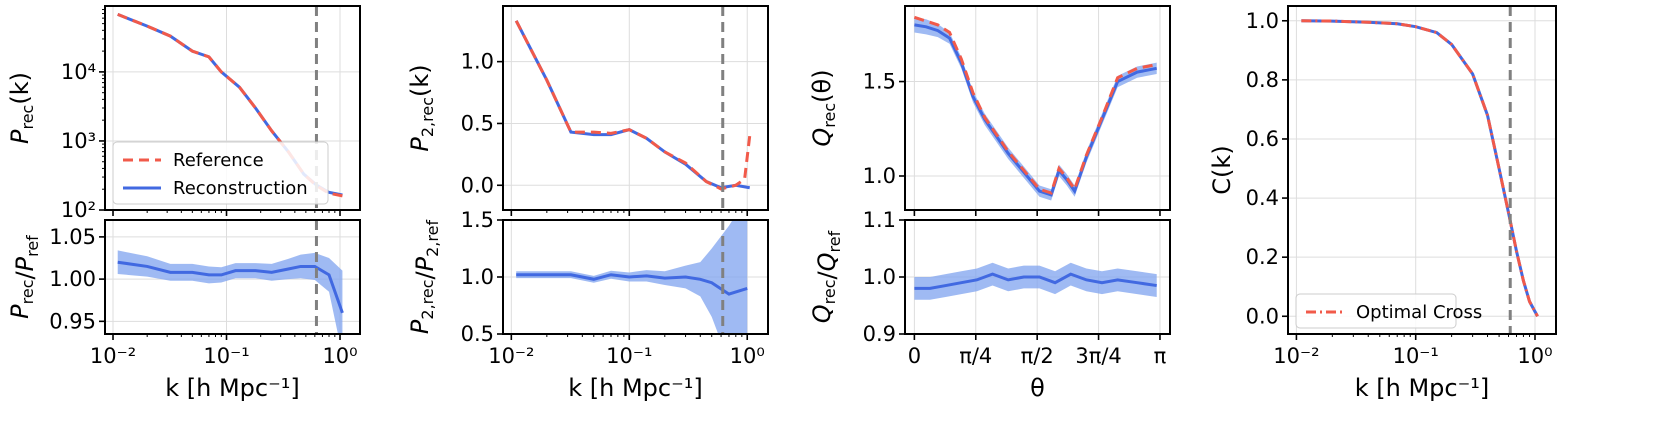  What do you see at coordinates (1037, 356) in the screenshot?
I see `x-tick-label: π/2` at bounding box center [1037, 356].